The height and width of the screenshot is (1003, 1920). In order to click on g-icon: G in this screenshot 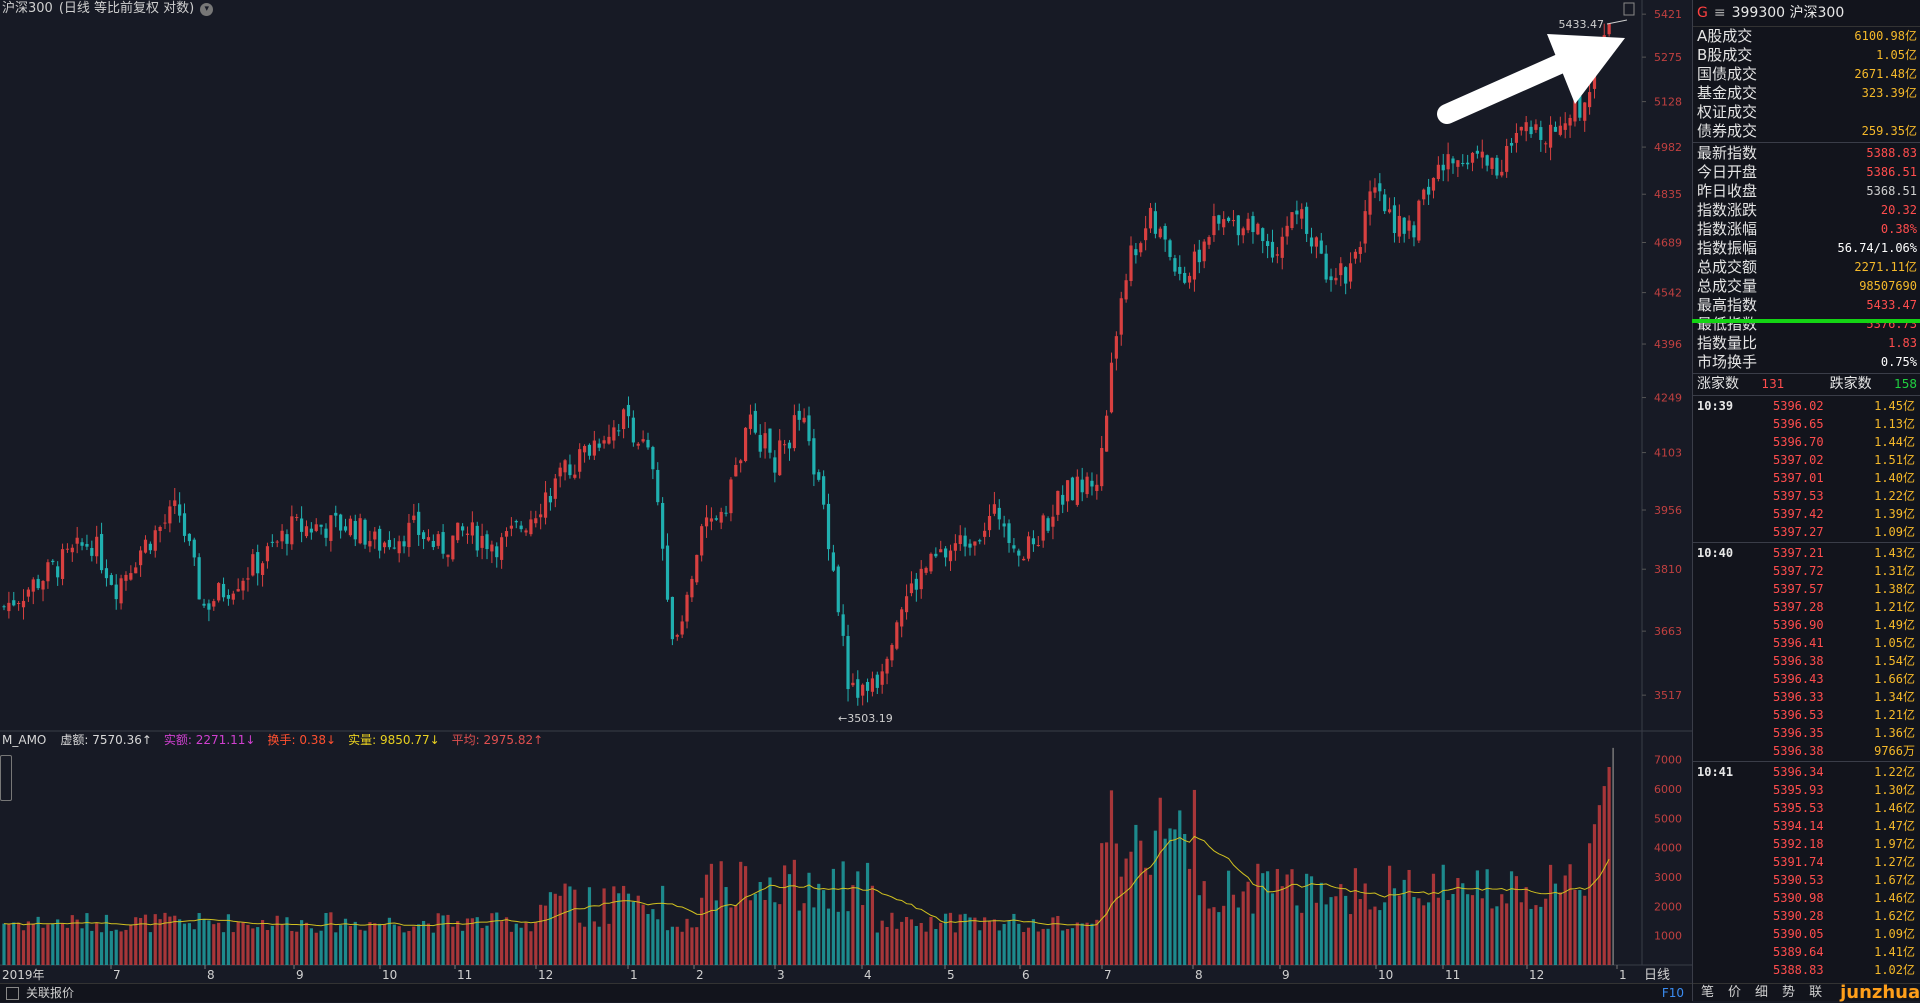, I will do `click(1702, 13)`.